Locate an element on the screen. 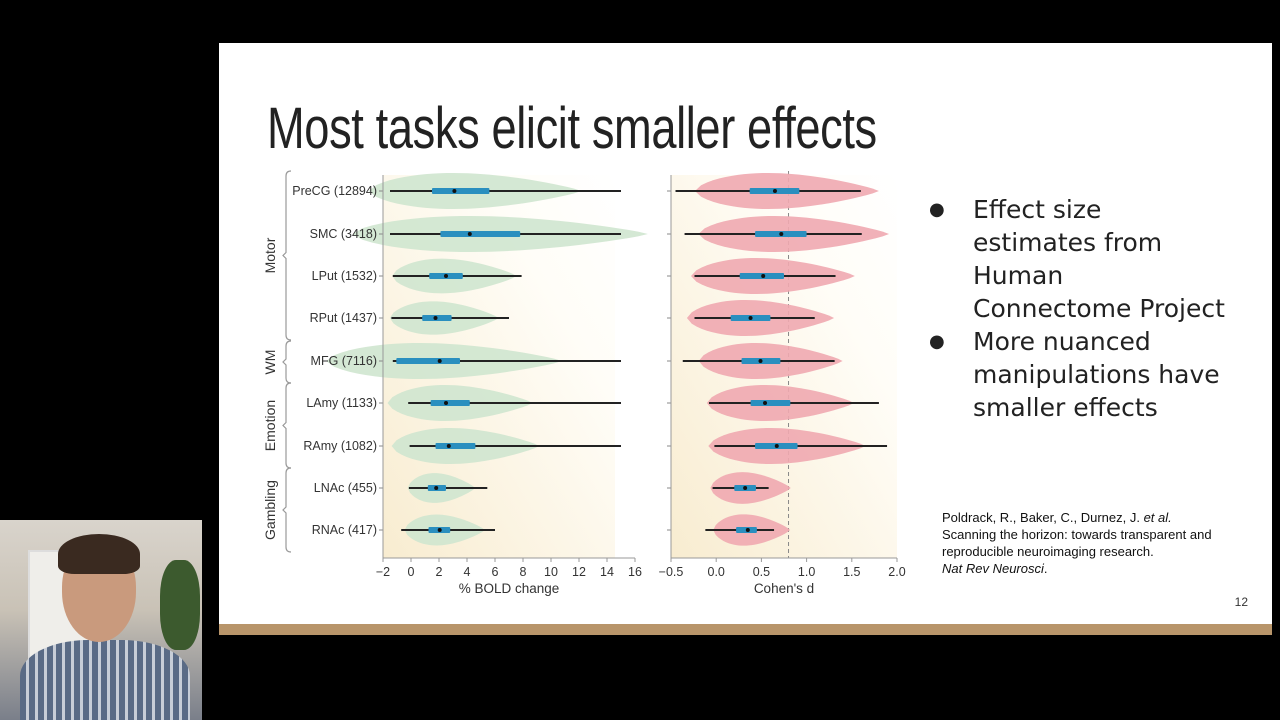  citation-etal: et al. is located at coordinates (1157, 517).